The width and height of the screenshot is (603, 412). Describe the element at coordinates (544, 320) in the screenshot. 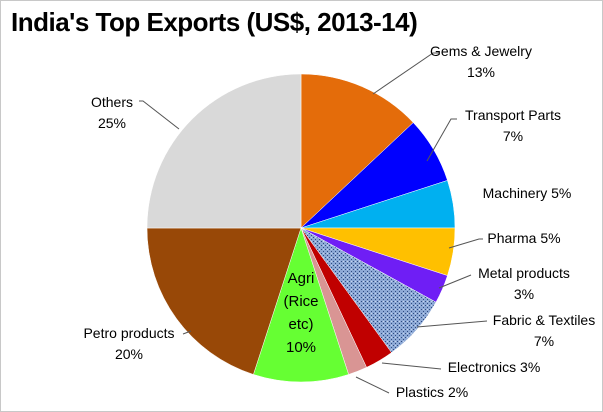

I see `label-text: Fabric & Textiles` at that location.